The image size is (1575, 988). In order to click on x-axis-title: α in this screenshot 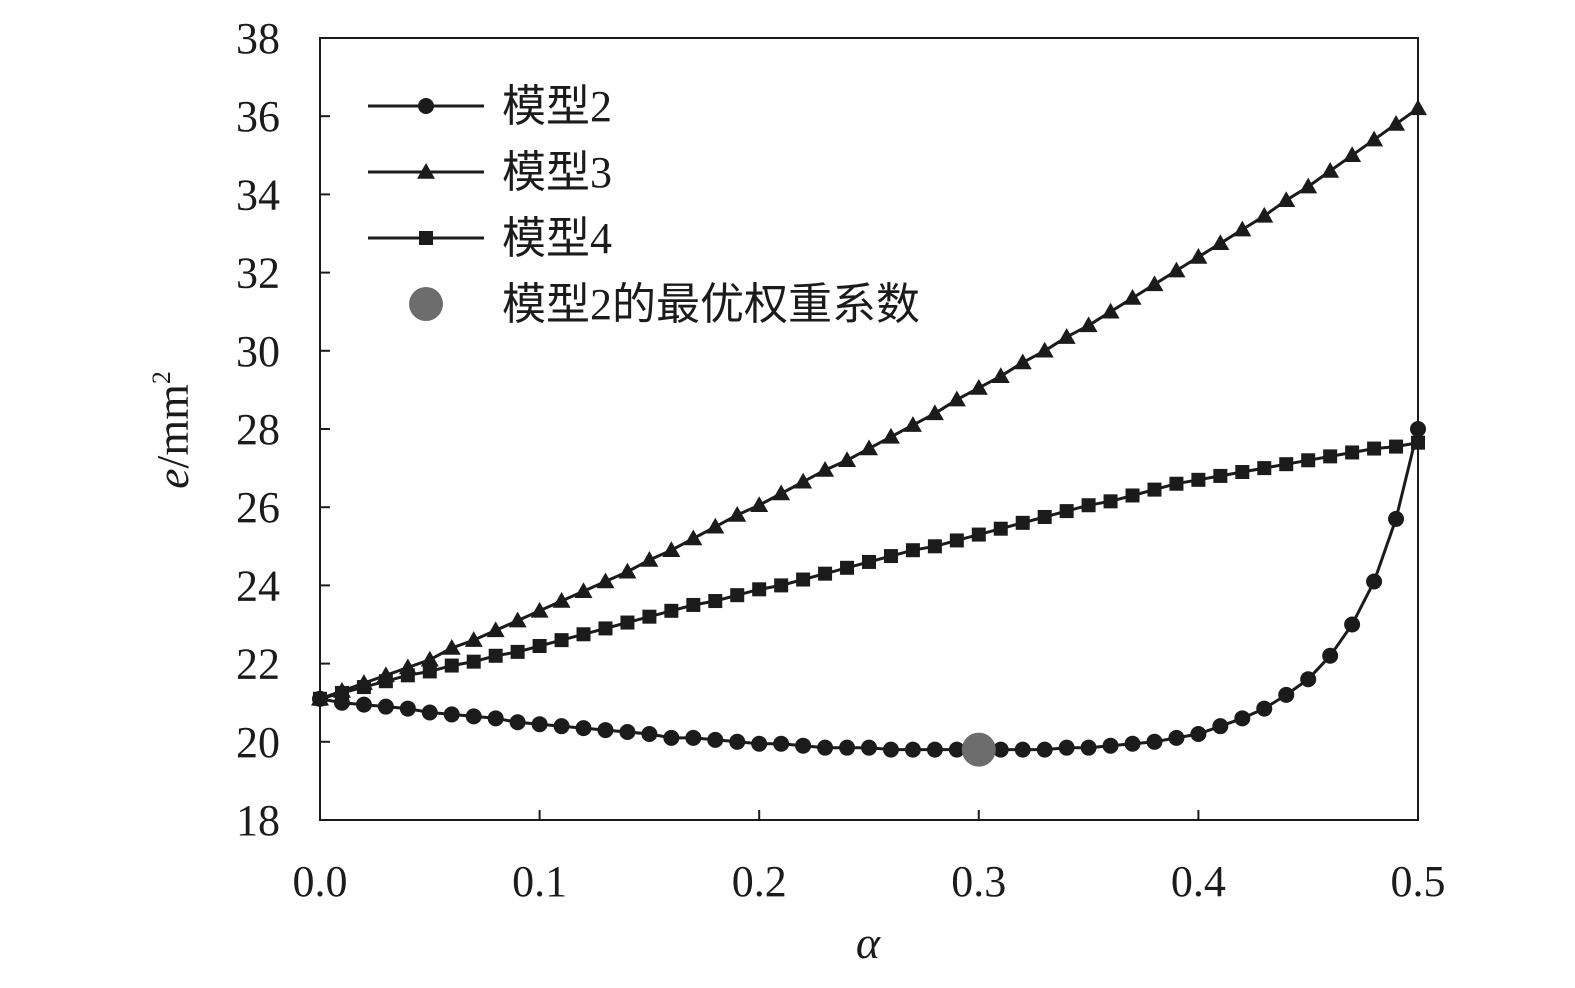, I will do `click(868, 942)`.